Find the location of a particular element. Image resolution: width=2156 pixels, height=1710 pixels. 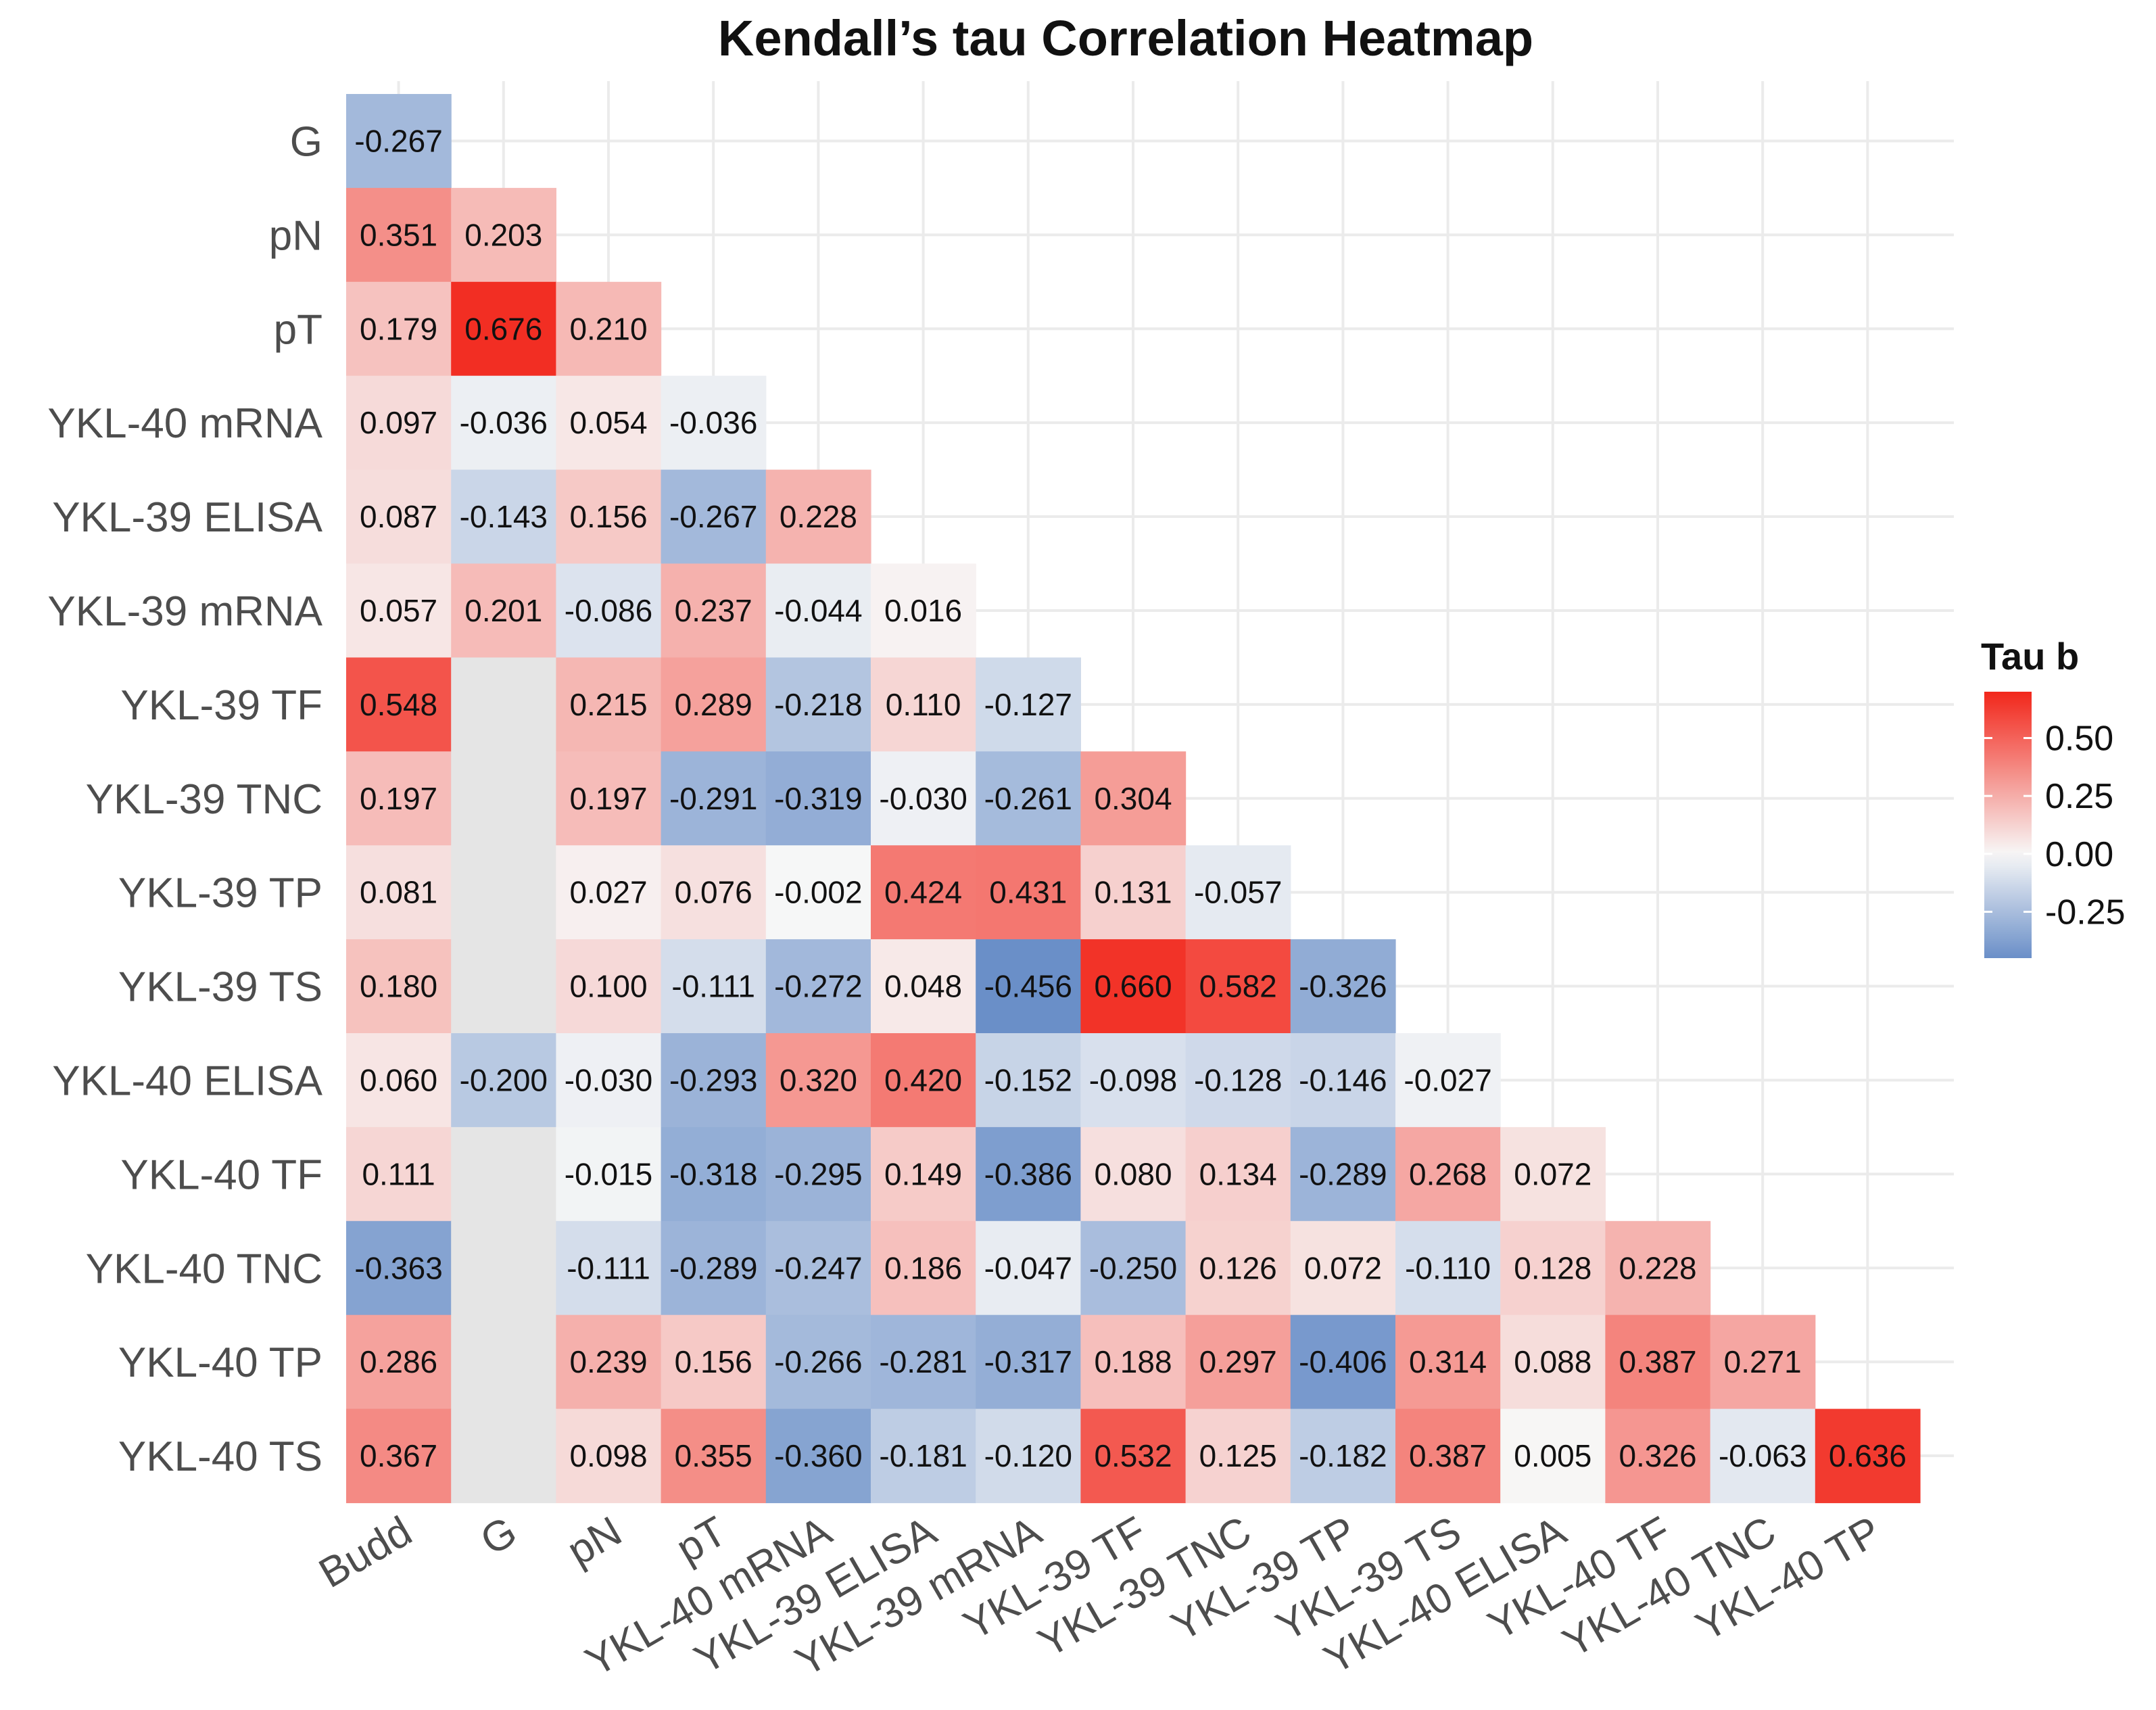

heatmap-cell-ykl-39-ts-ykl-39-elisa is located at coordinates (923, 987).